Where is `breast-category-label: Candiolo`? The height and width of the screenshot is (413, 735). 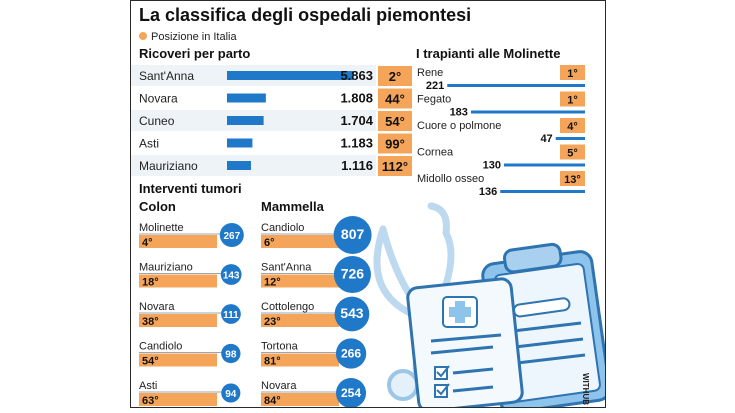 breast-category-label: Candiolo is located at coordinates (282, 228).